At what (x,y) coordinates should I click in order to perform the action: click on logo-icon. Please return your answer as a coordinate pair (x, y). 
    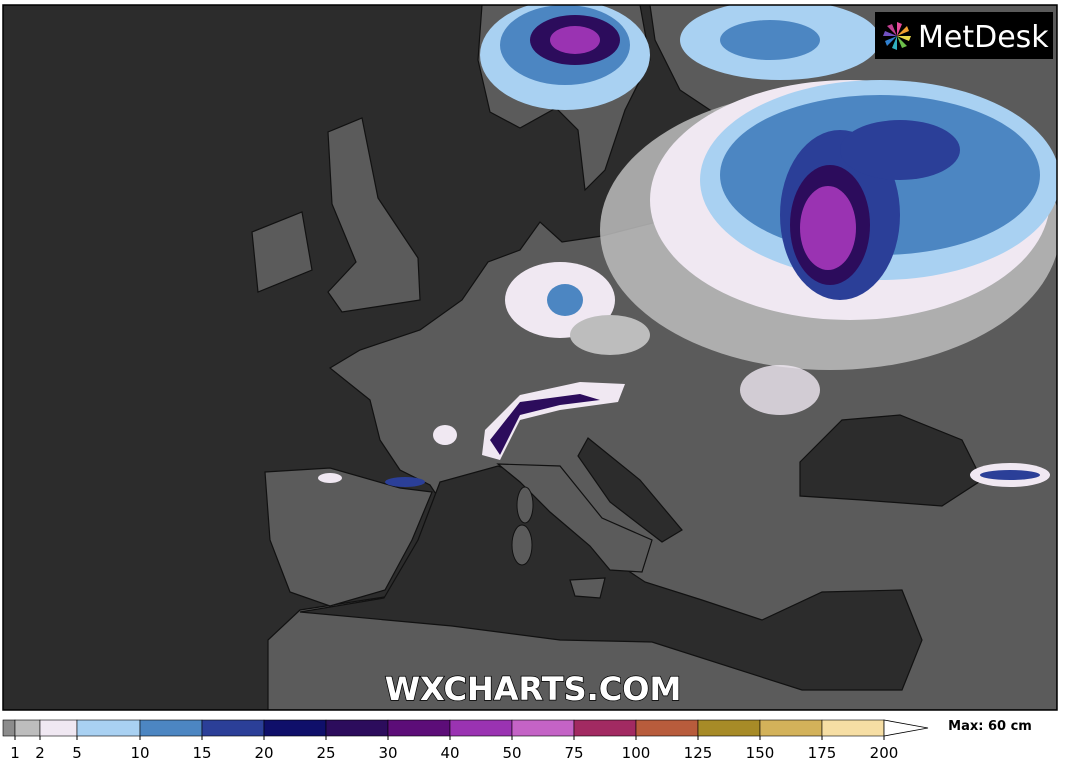
    Looking at the image, I should click on (897, 36).